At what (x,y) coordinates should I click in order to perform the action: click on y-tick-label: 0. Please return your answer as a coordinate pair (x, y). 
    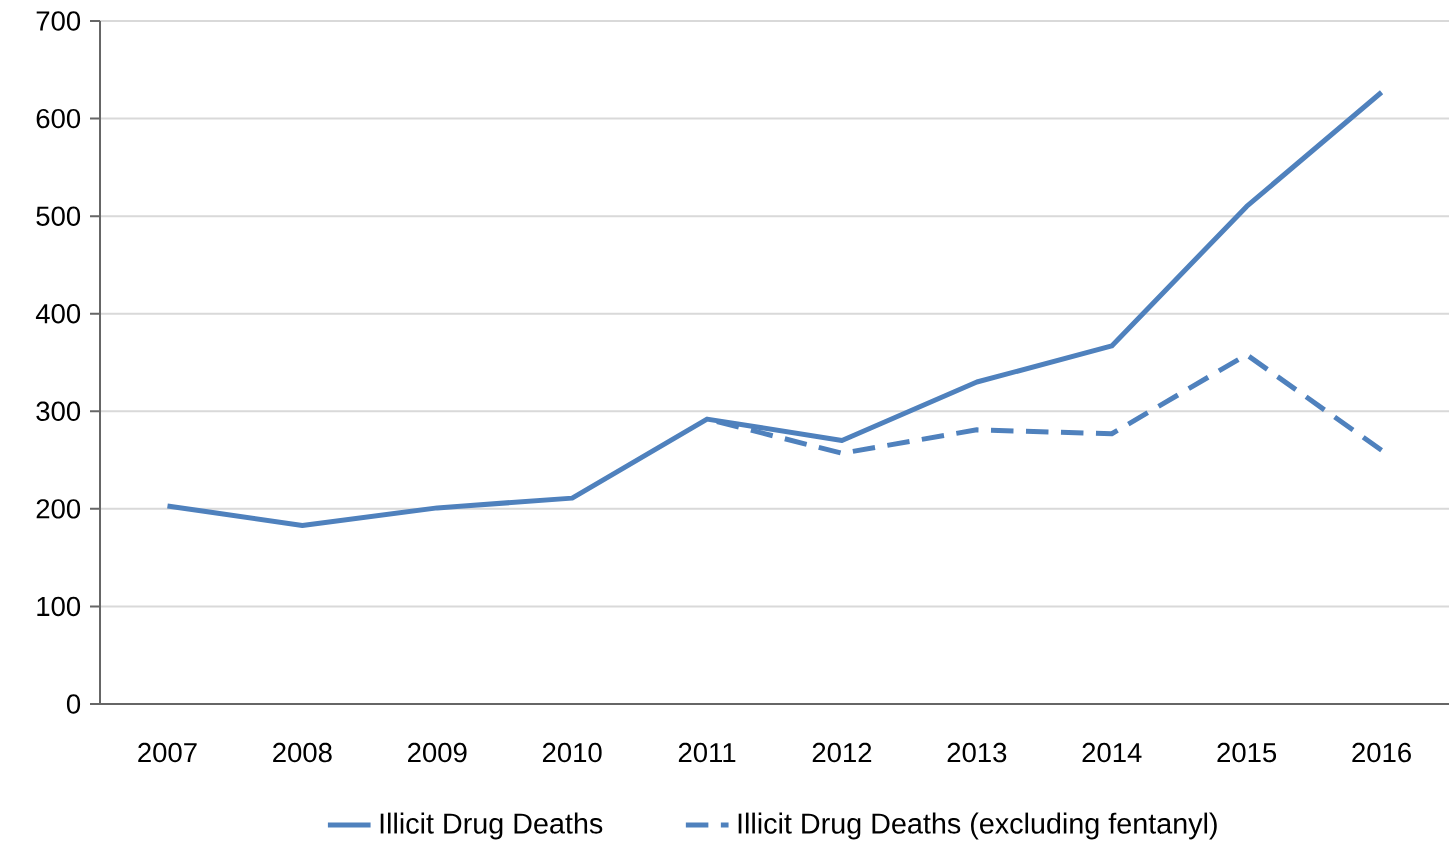
    Looking at the image, I should click on (73, 704).